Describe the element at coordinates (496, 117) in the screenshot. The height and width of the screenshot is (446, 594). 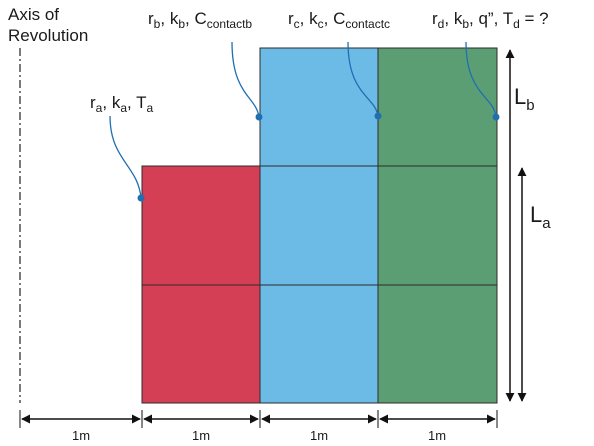
I see `callout-dot-d` at that location.